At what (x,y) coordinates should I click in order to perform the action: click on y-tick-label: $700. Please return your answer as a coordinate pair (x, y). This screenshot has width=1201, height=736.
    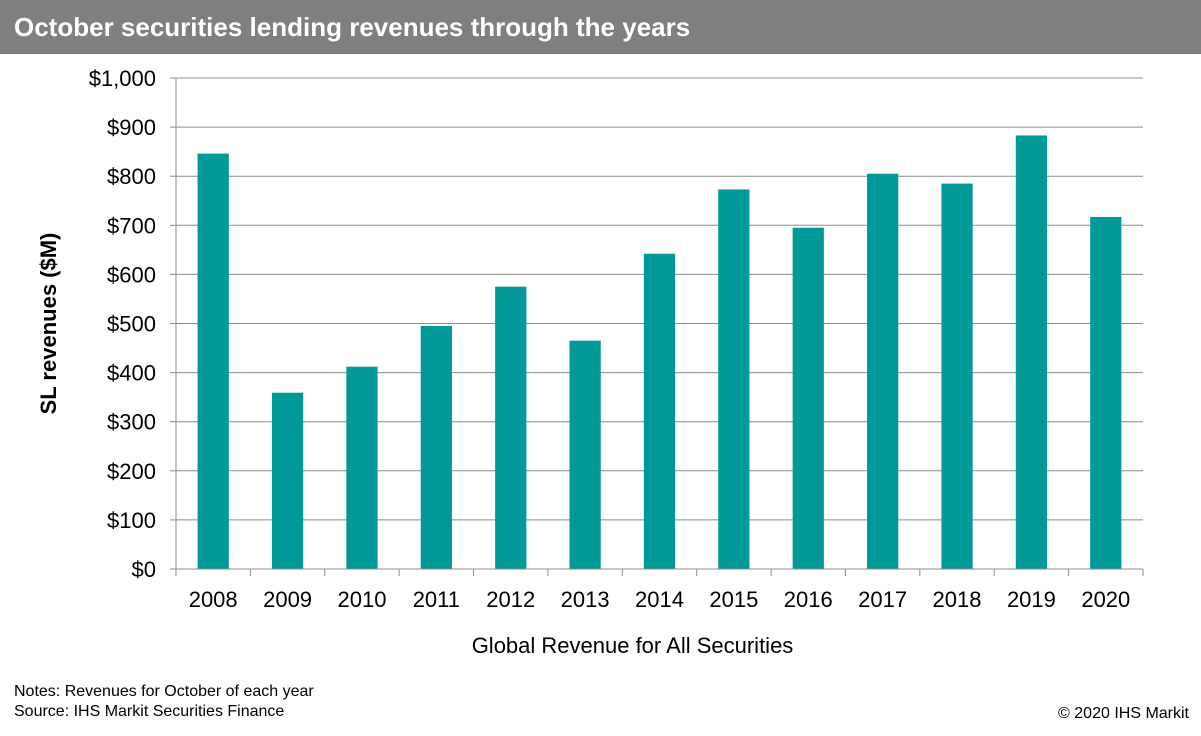
    Looking at the image, I should click on (131, 225).